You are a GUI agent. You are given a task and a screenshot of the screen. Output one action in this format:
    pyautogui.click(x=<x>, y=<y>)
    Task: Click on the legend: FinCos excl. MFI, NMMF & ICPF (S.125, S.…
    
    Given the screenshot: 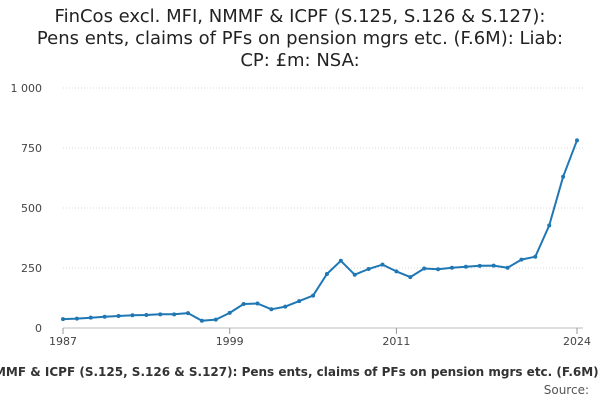 What is the action you would take?
    pyautogui.click(x=300, y=373)
    